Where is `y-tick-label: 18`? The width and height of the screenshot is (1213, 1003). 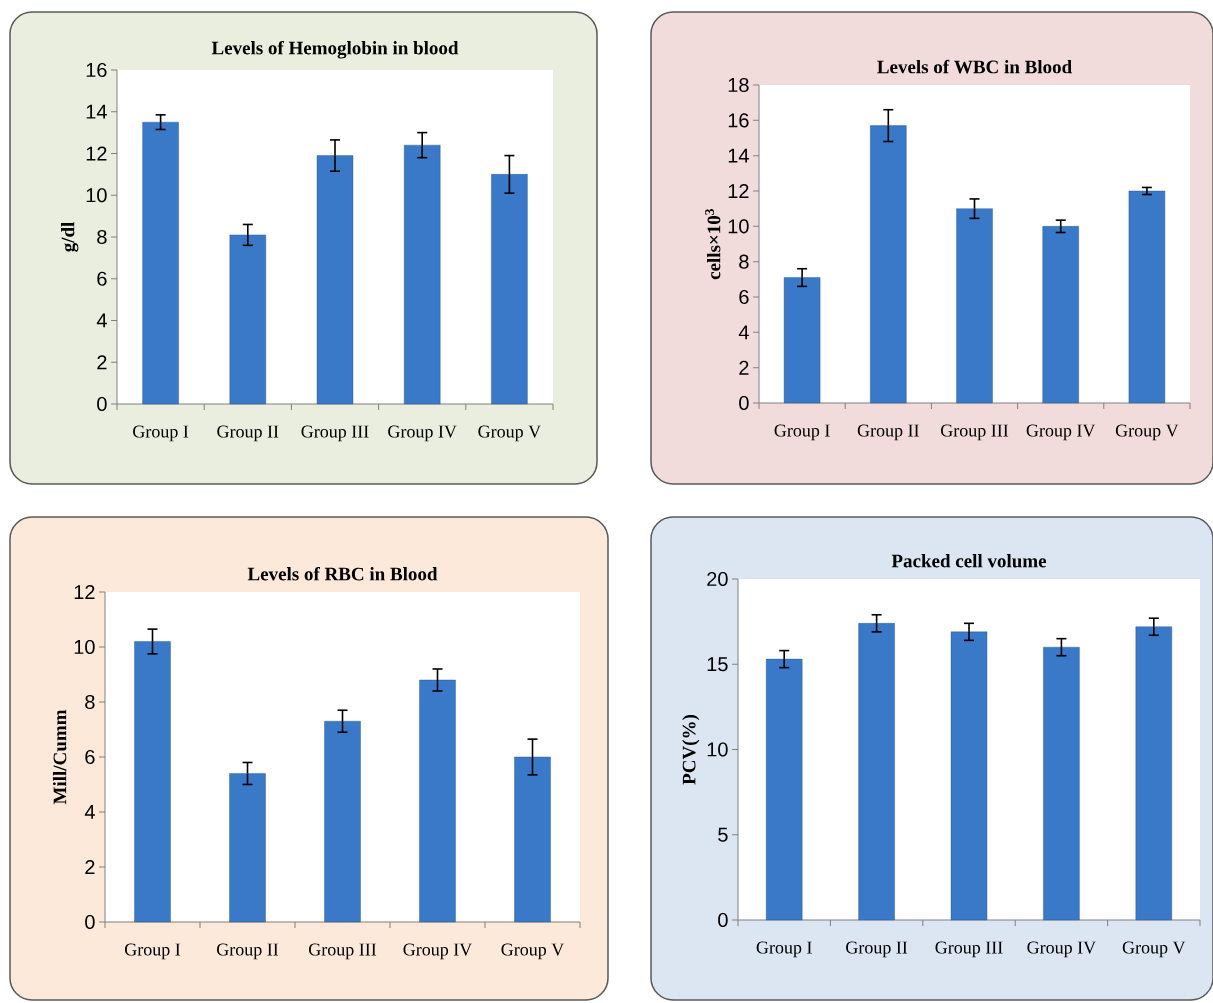 y-tick-label: 18 is located at coordinates (738, 85).